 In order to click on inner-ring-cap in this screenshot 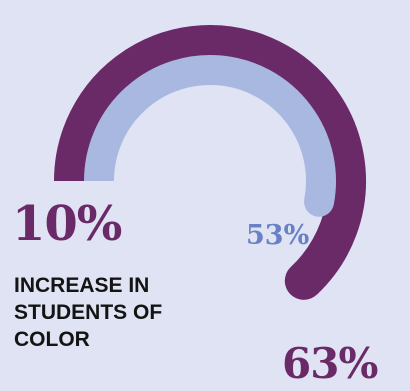, I will do `click(319, 201)`.